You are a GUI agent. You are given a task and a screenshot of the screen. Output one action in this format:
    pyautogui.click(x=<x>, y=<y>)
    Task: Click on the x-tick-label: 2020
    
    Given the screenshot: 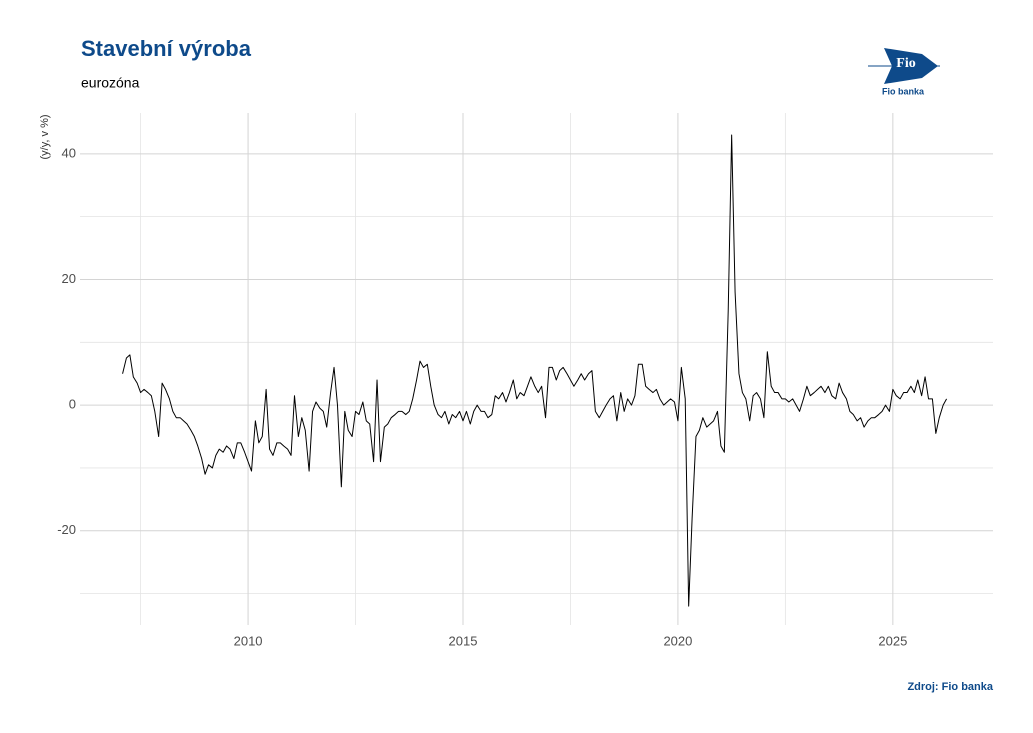 What is the action you would take?
    pyautogui.click(x=677, y=640)
    